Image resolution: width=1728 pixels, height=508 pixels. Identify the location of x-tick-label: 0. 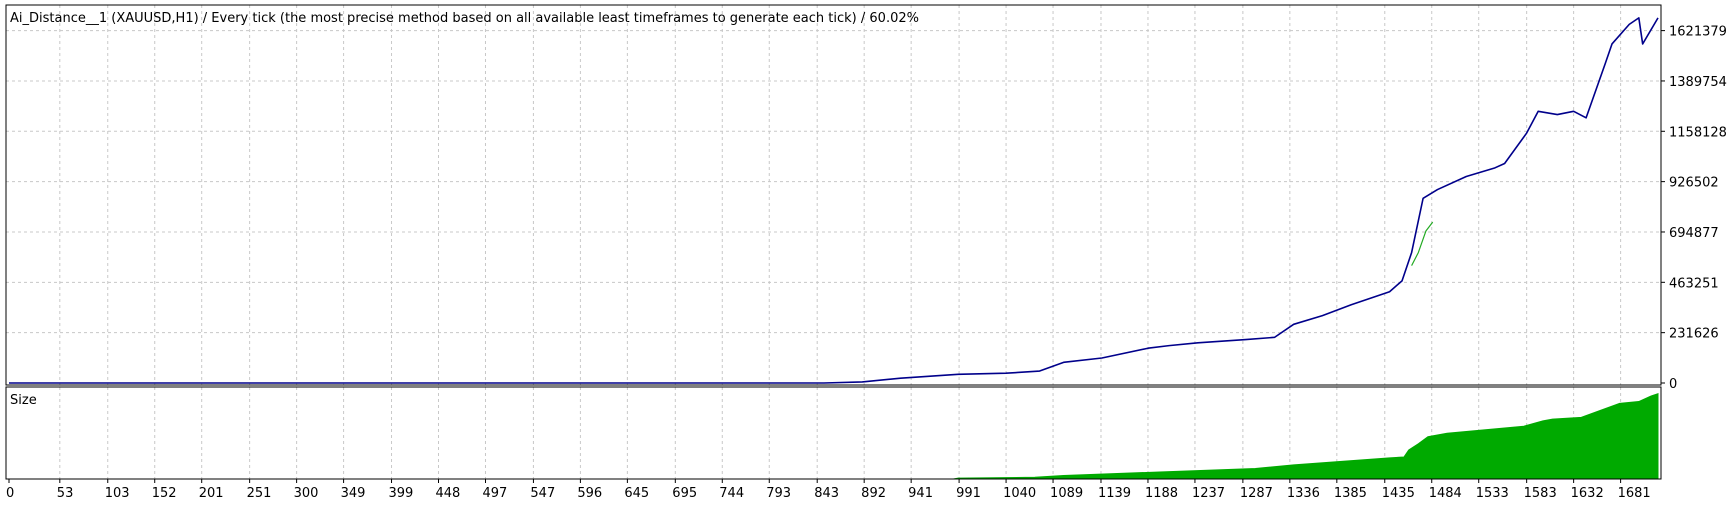
(10, 493).